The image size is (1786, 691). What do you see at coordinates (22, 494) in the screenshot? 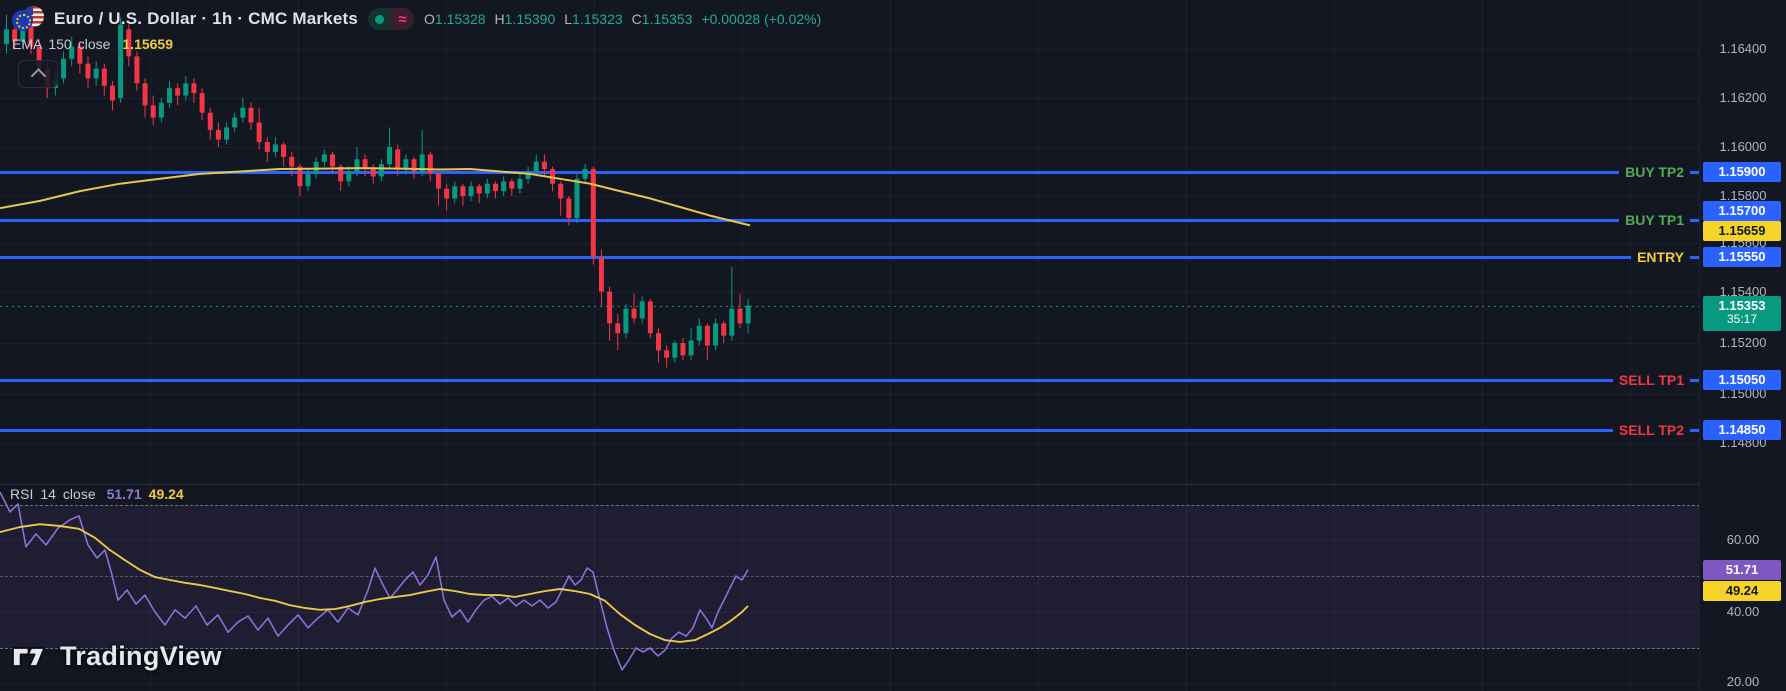
I see `rsi-name: RSI` at bounding box center [22, 494].